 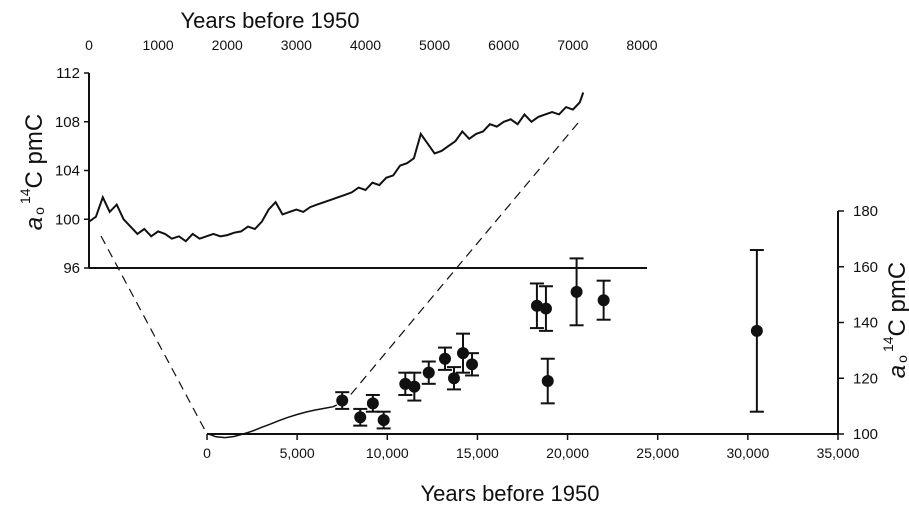 I want to click on bottom-x-tick-label: 20,000, so click(x=567, y=453).